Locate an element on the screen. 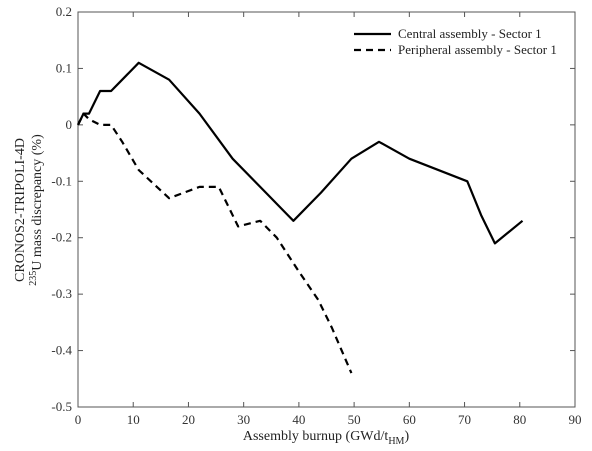 This screenshot has height=451, width=592. y-tick-label: -0.1 is located at coordinates (61, 180).